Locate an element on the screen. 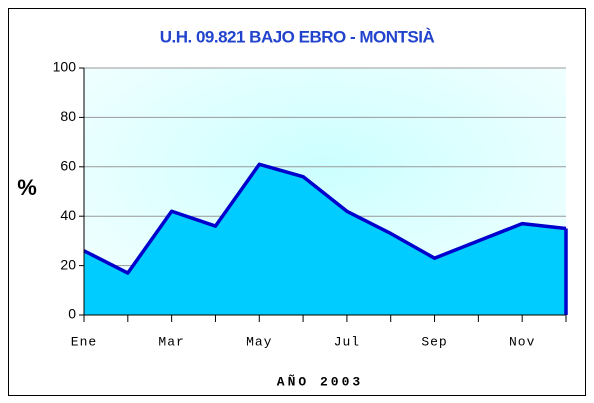 The width and height of the screenshot is (594, 403). x-tick-label: Ene is located at coordinates (84, 341).